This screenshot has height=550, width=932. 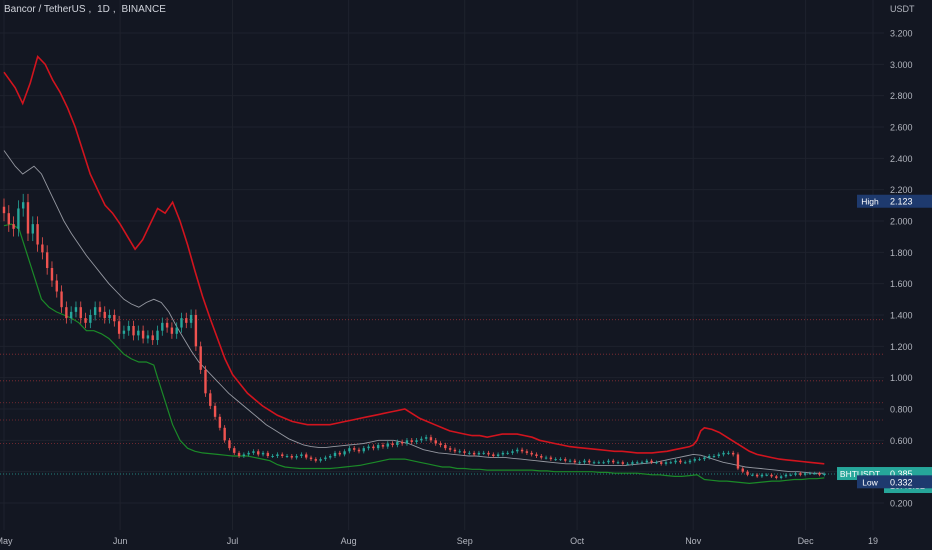 I want to click on x-tick-label: May, so click(x=6, y=541).